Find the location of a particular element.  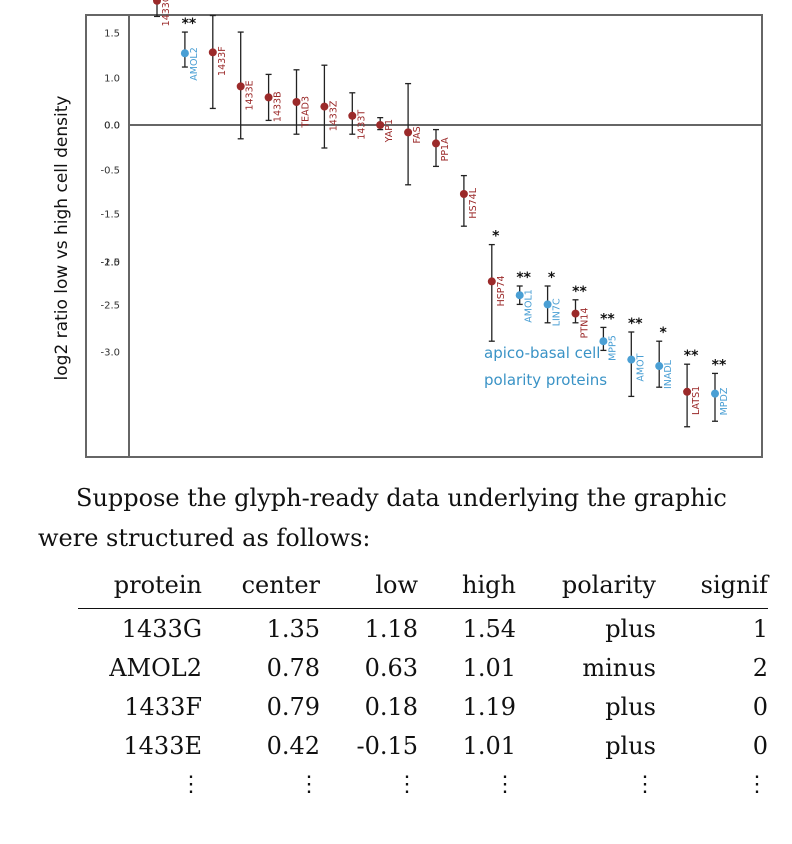

table-row: 1433F 0.79 0.18 1.19 plus 0 is located at coordinates (423, 706).